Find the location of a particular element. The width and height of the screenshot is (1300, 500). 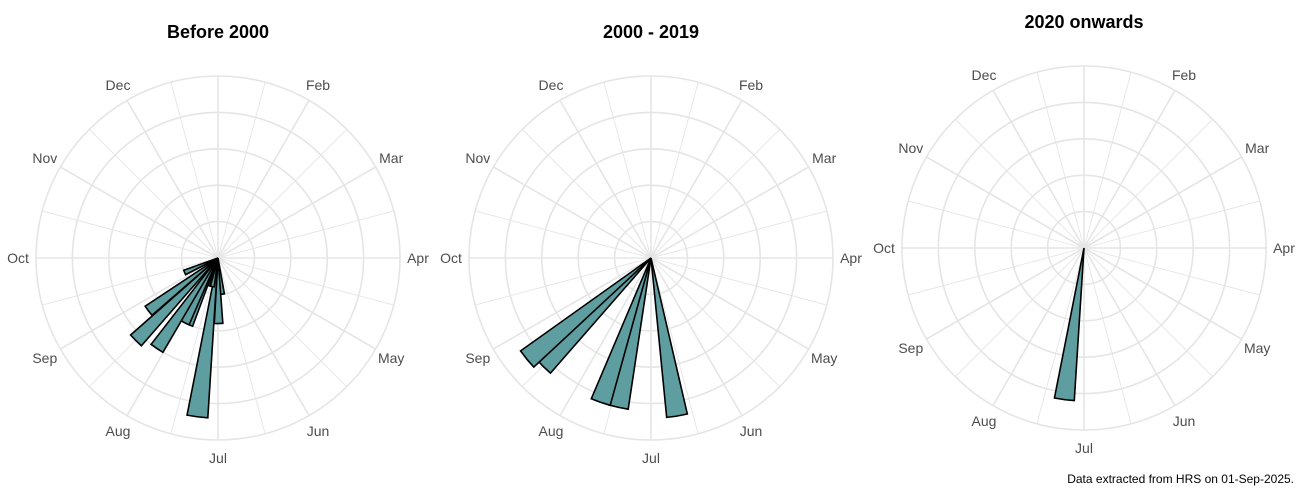

data-source-caption: Data extracted from HRS on 01-Sep-2025. is located at coordinates (1180, 479).